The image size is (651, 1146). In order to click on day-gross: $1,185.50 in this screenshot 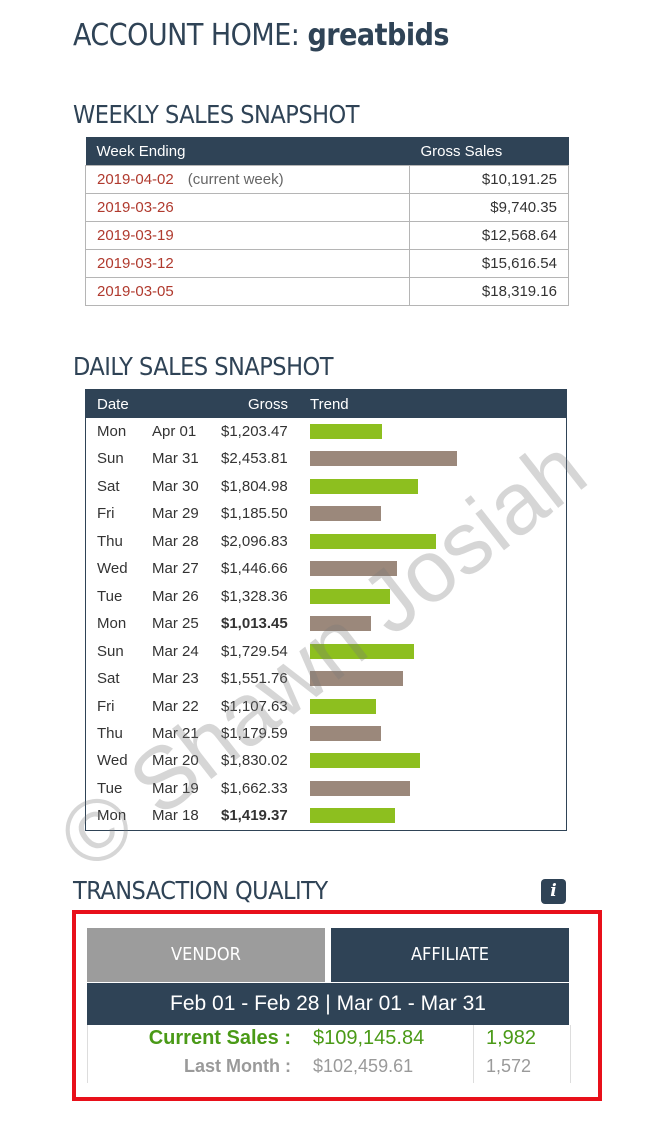, I will do `click(254, 514)`.